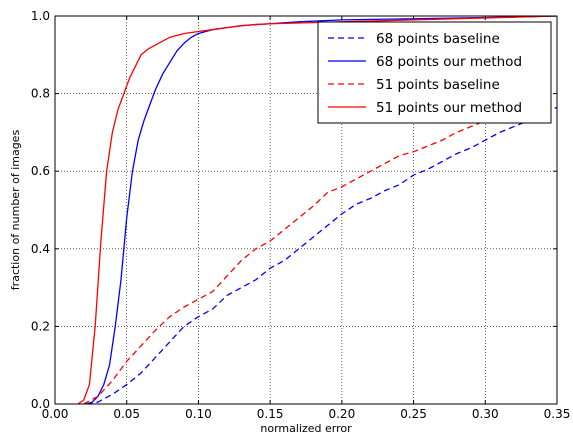 The width and height of the screenshot is (573, 436). I want to click on legend-label: 51 points baseline, so click(438, 85).